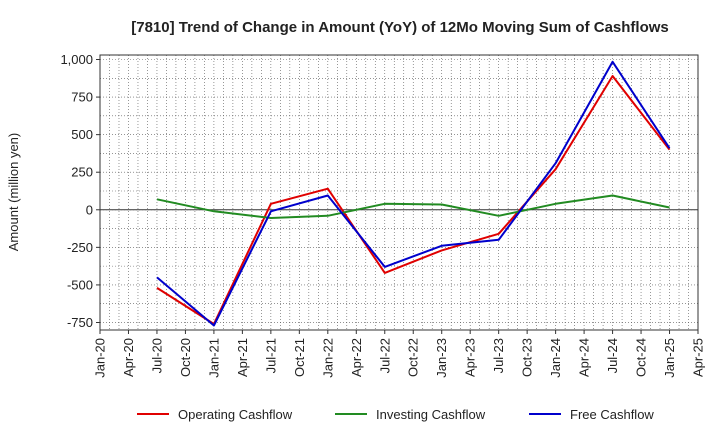 This screenshot has width=720, height=445. What do you see at coordinates (641, 357) in the screenshot?
I see `x-tick-label: Oct-24` at bounding box center [641, 357].